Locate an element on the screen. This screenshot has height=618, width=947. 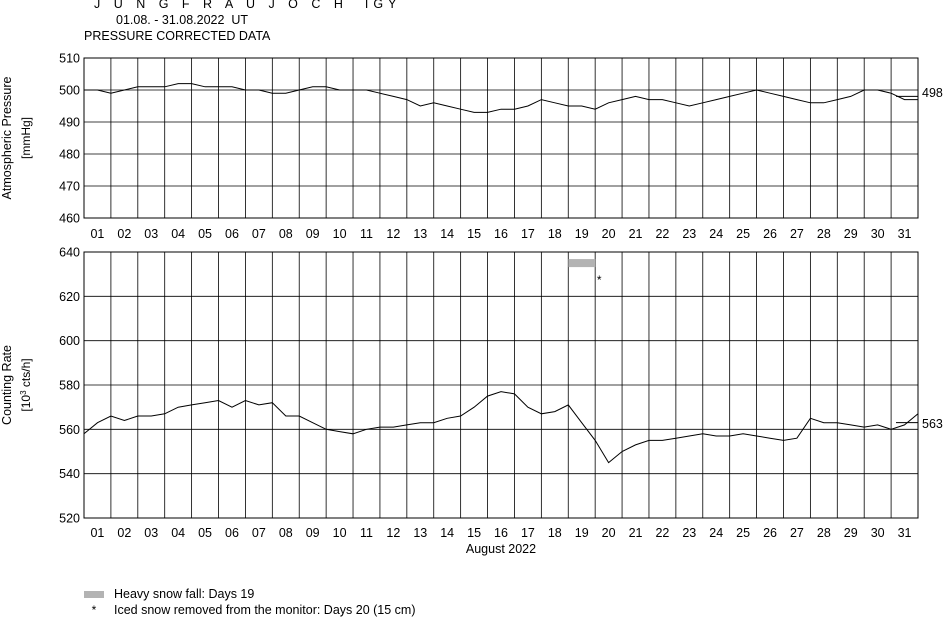
pressure-y-ticks: 510 500 490 480 470 460 is located at coordinates (69, 139).